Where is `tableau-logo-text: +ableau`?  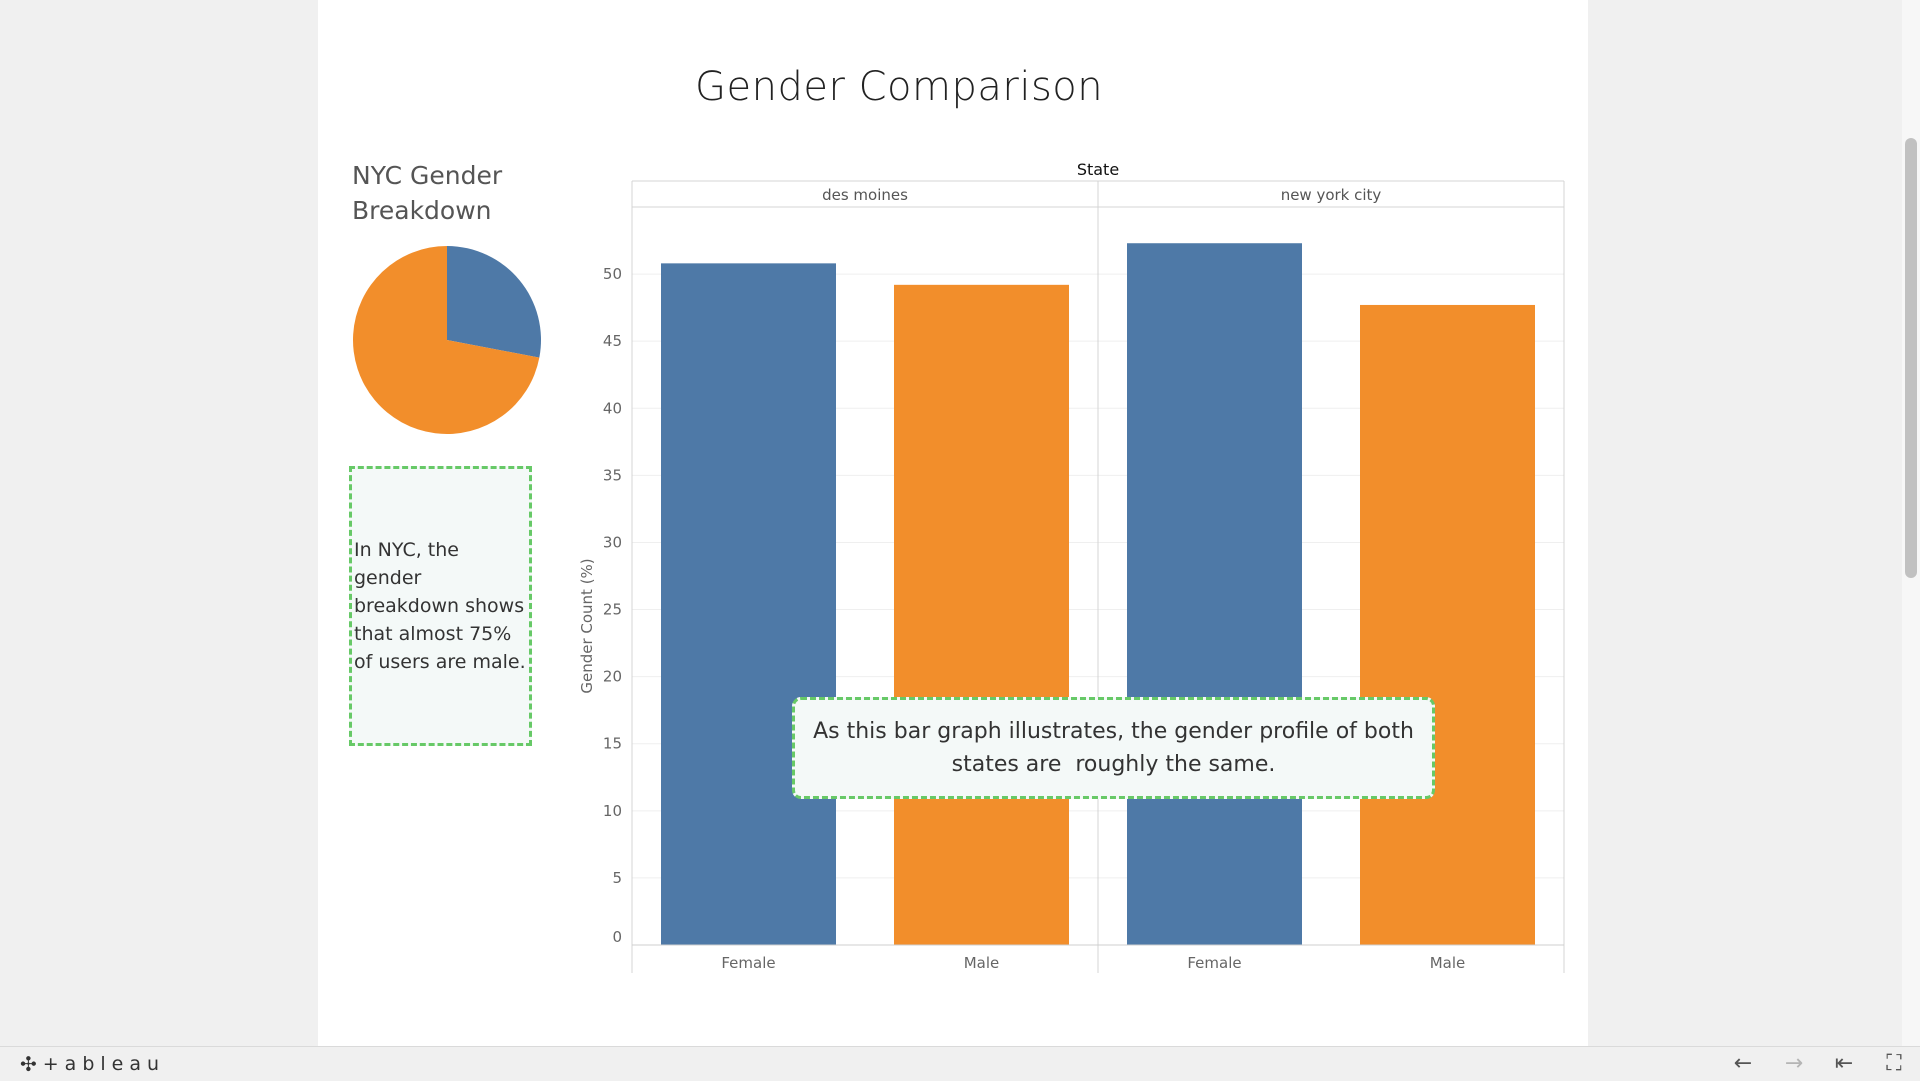
tableau-logo-text: +ableau is located at coordinates (104, 1064).